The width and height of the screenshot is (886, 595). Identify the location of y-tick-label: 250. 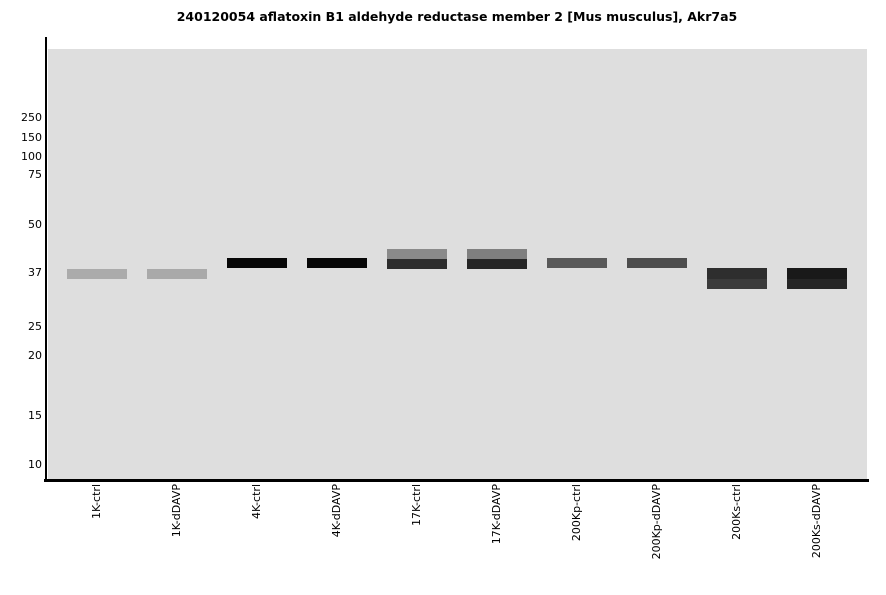
(31, 117).